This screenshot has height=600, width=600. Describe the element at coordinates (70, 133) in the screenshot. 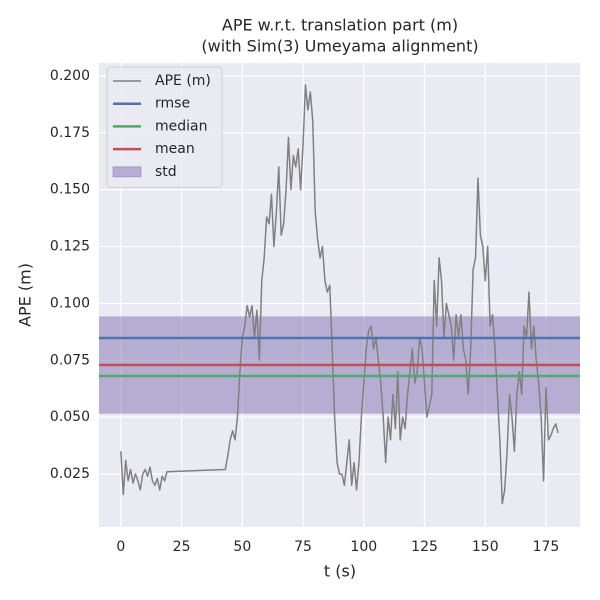

I see `y-tick-label: 0.175` at that location.